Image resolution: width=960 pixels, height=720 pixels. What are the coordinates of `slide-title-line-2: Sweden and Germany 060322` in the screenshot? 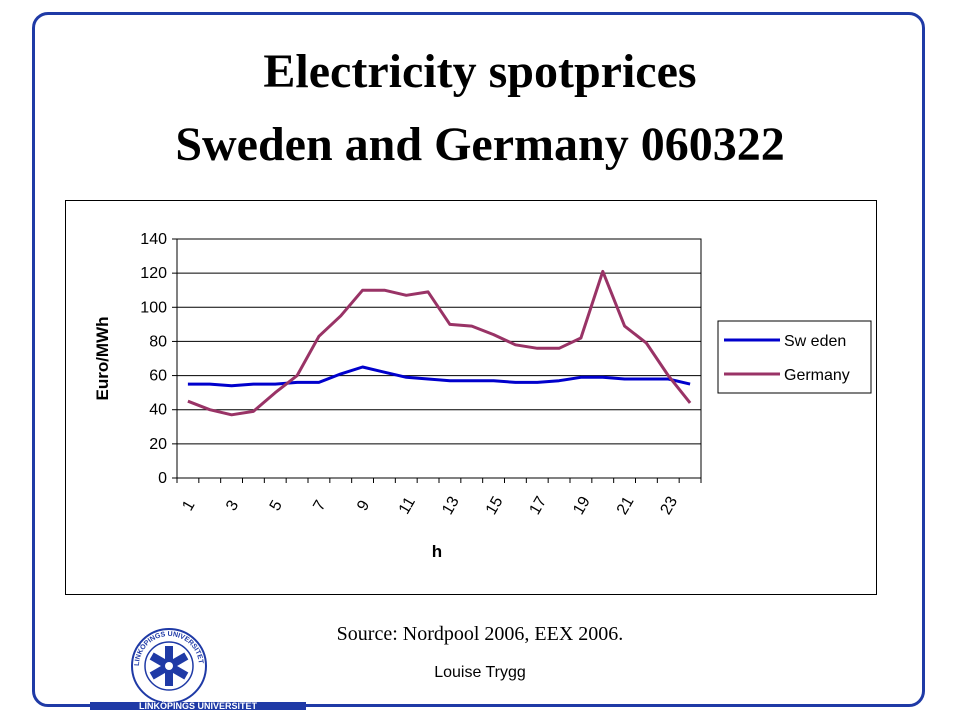 It's located at (480, 144).